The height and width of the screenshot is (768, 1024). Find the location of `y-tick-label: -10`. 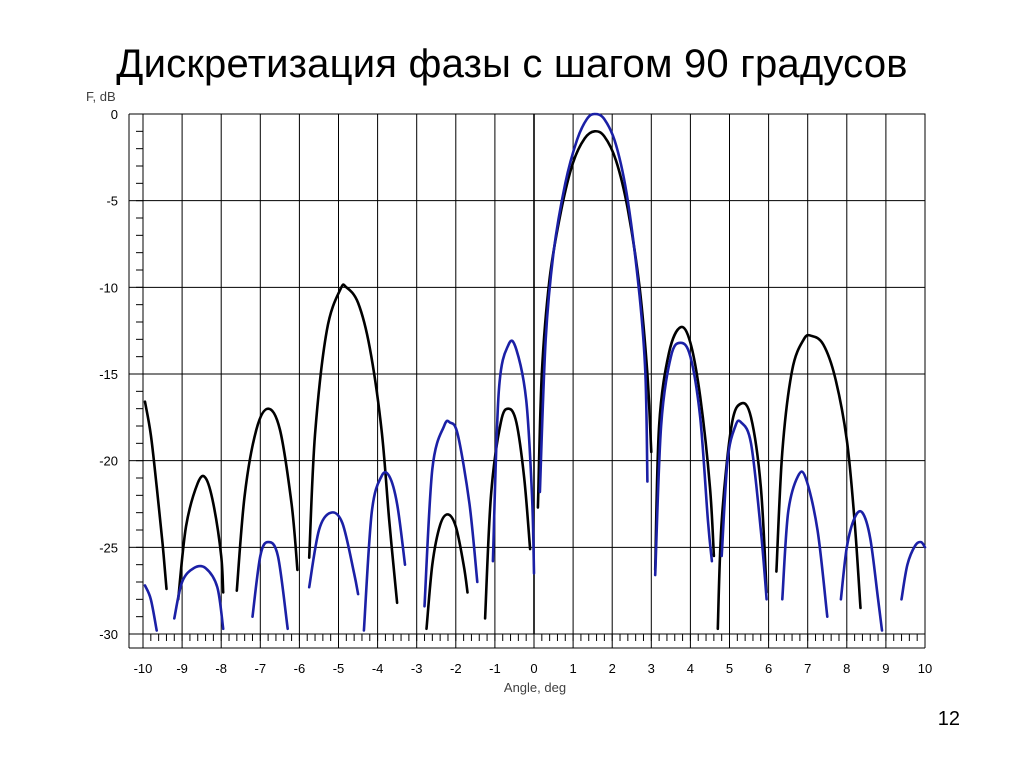

y-tick-label: -10 is located at coordinates (108, 287).